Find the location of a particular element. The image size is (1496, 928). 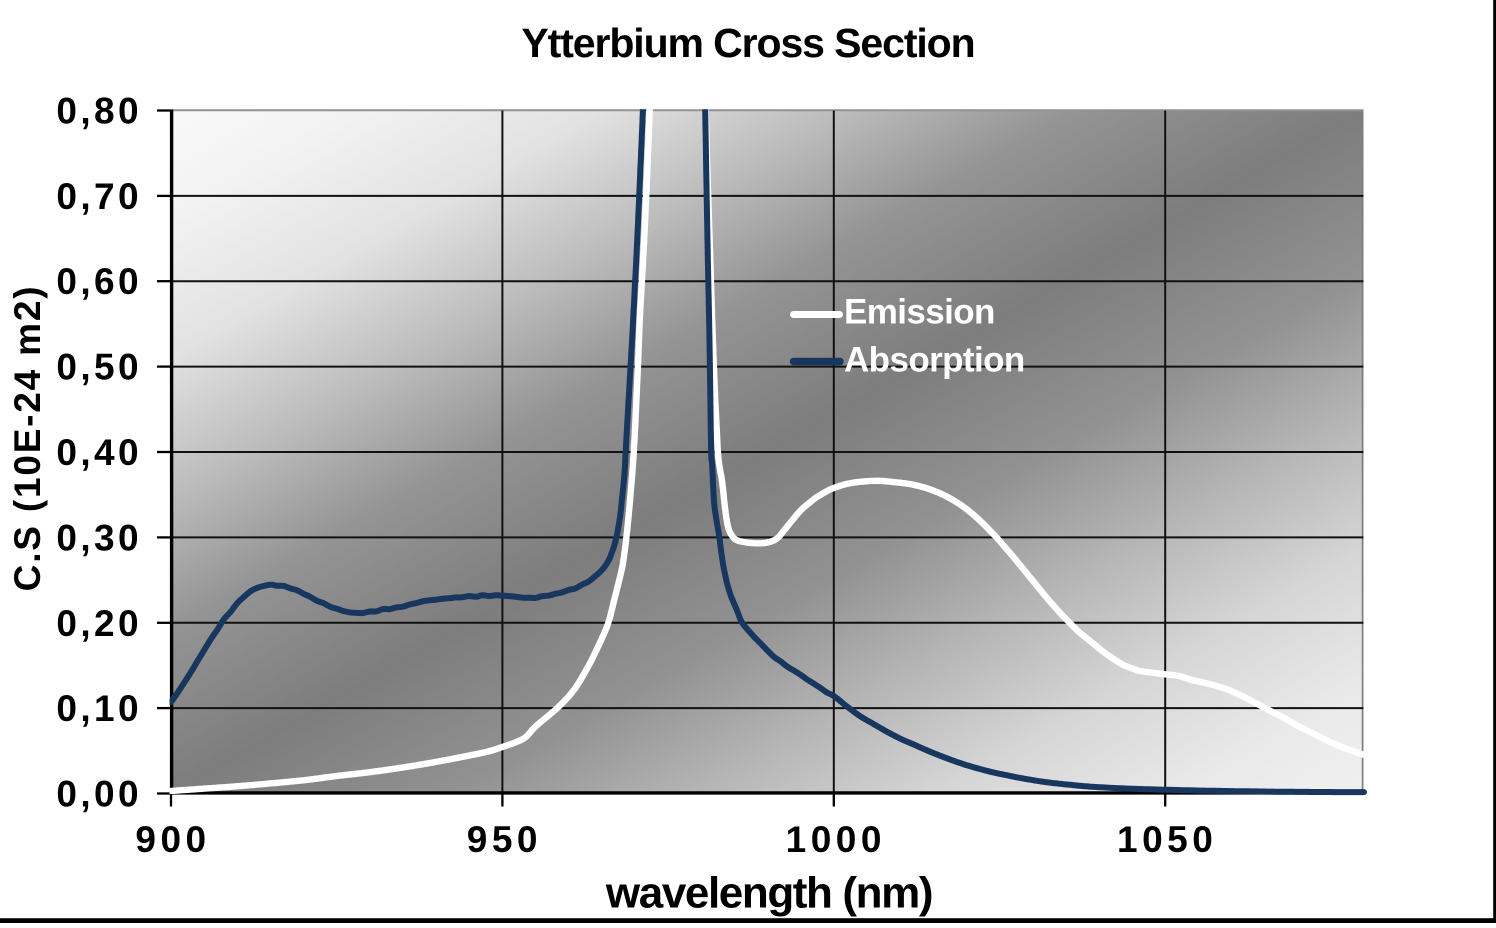

svg-text: 1000 is located at coordinates (836, 839).